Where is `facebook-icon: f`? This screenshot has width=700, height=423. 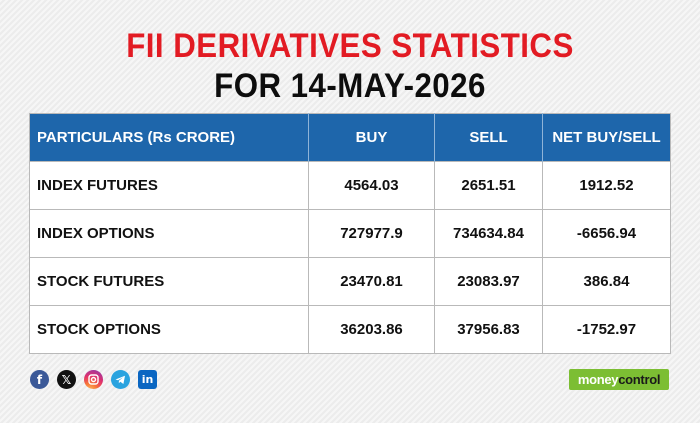 facebook-icon: f is located at coordinates (39, 379).